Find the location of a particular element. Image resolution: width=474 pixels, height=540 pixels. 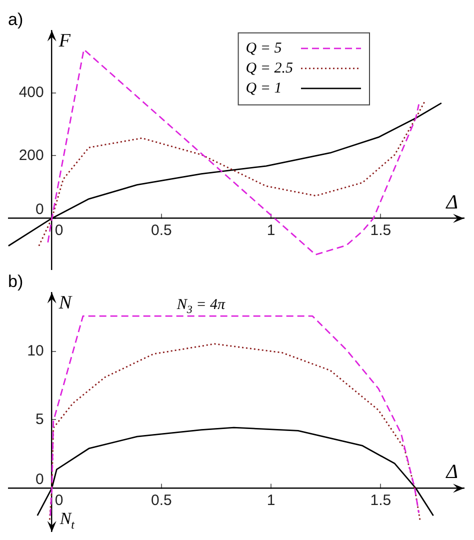

chart-title: b) is located at coordinates (16, 281).